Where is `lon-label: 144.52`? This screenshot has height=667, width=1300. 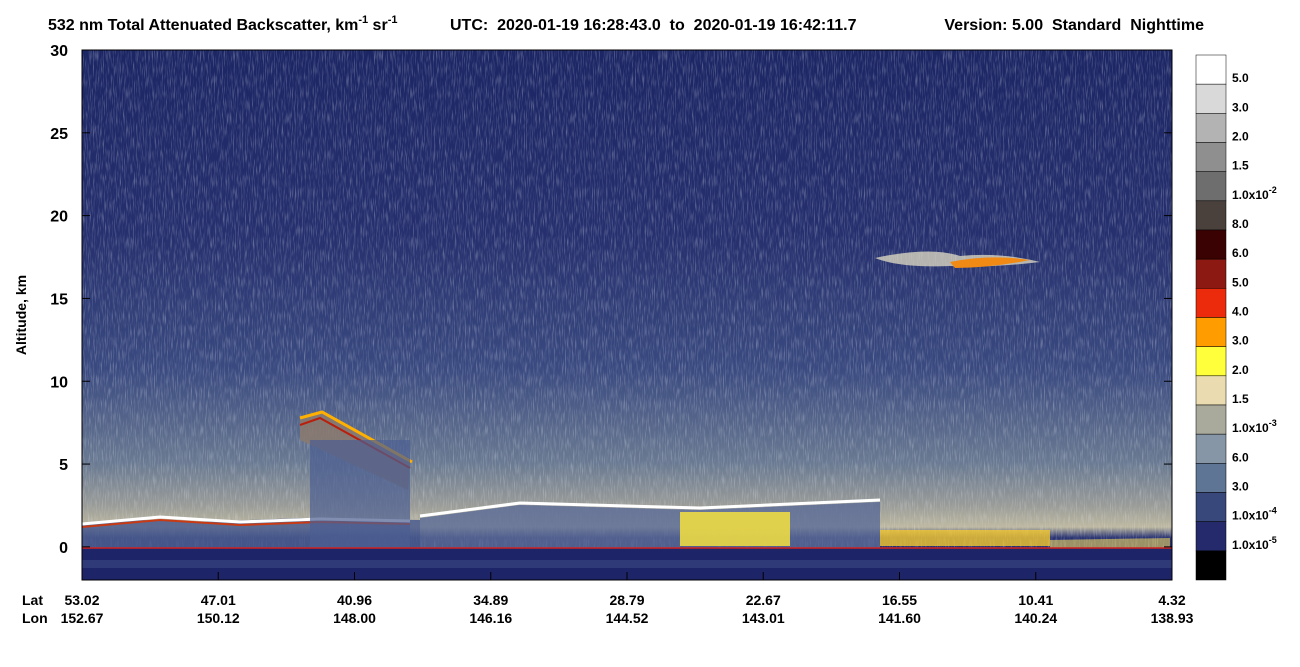 lon-label: 144.52 is located at coordinates (627, 618).